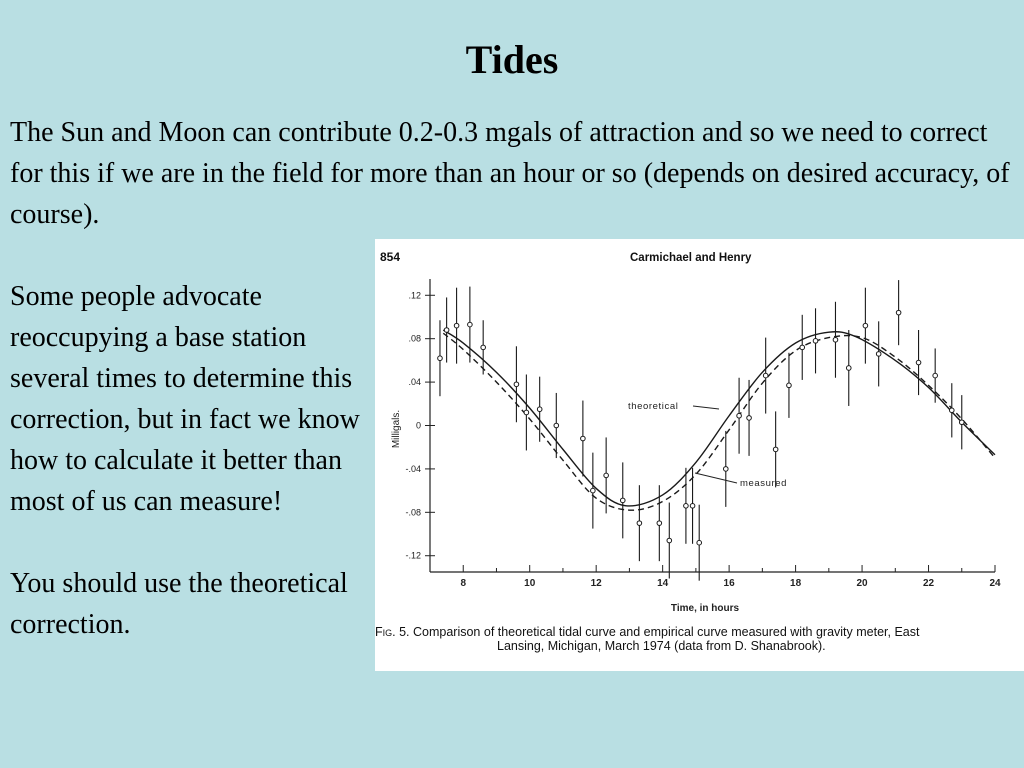  What do you see at coordinates (396, 429) in the screenshot?
I see `y-axis-label: Milligals.` at bounding box center [396, 429].